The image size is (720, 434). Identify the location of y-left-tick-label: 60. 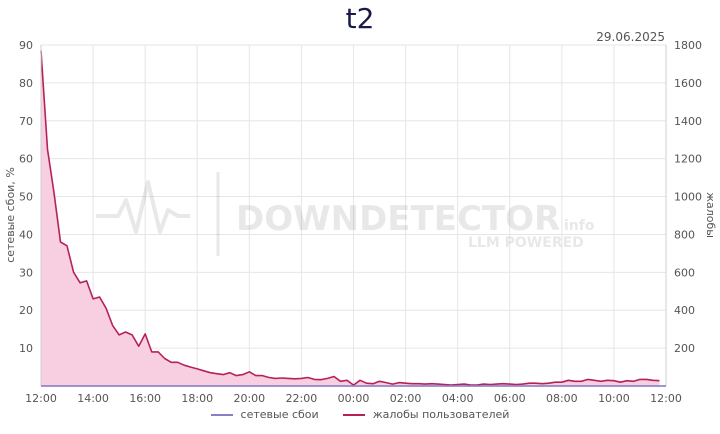
(26, 159).